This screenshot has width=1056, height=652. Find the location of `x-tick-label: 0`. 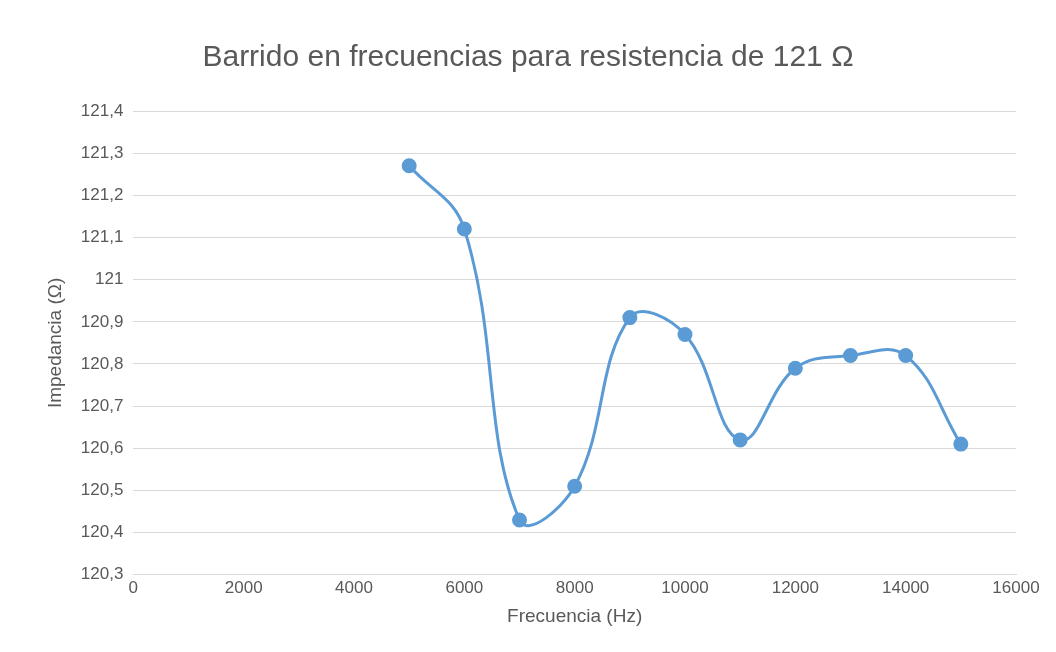

x-tick-label: 0 is located at coordinates (133, 587).